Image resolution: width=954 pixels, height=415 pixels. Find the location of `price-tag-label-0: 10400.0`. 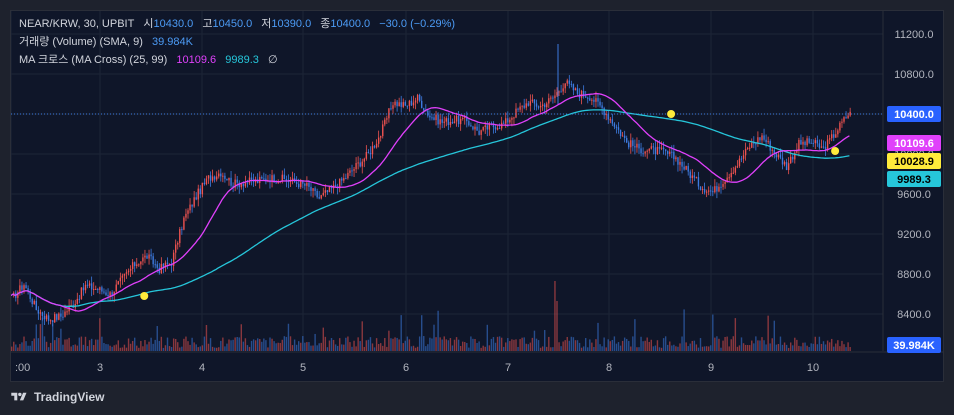

price-tag-label-0: 10400.0 is located at coordinates (914, 115).